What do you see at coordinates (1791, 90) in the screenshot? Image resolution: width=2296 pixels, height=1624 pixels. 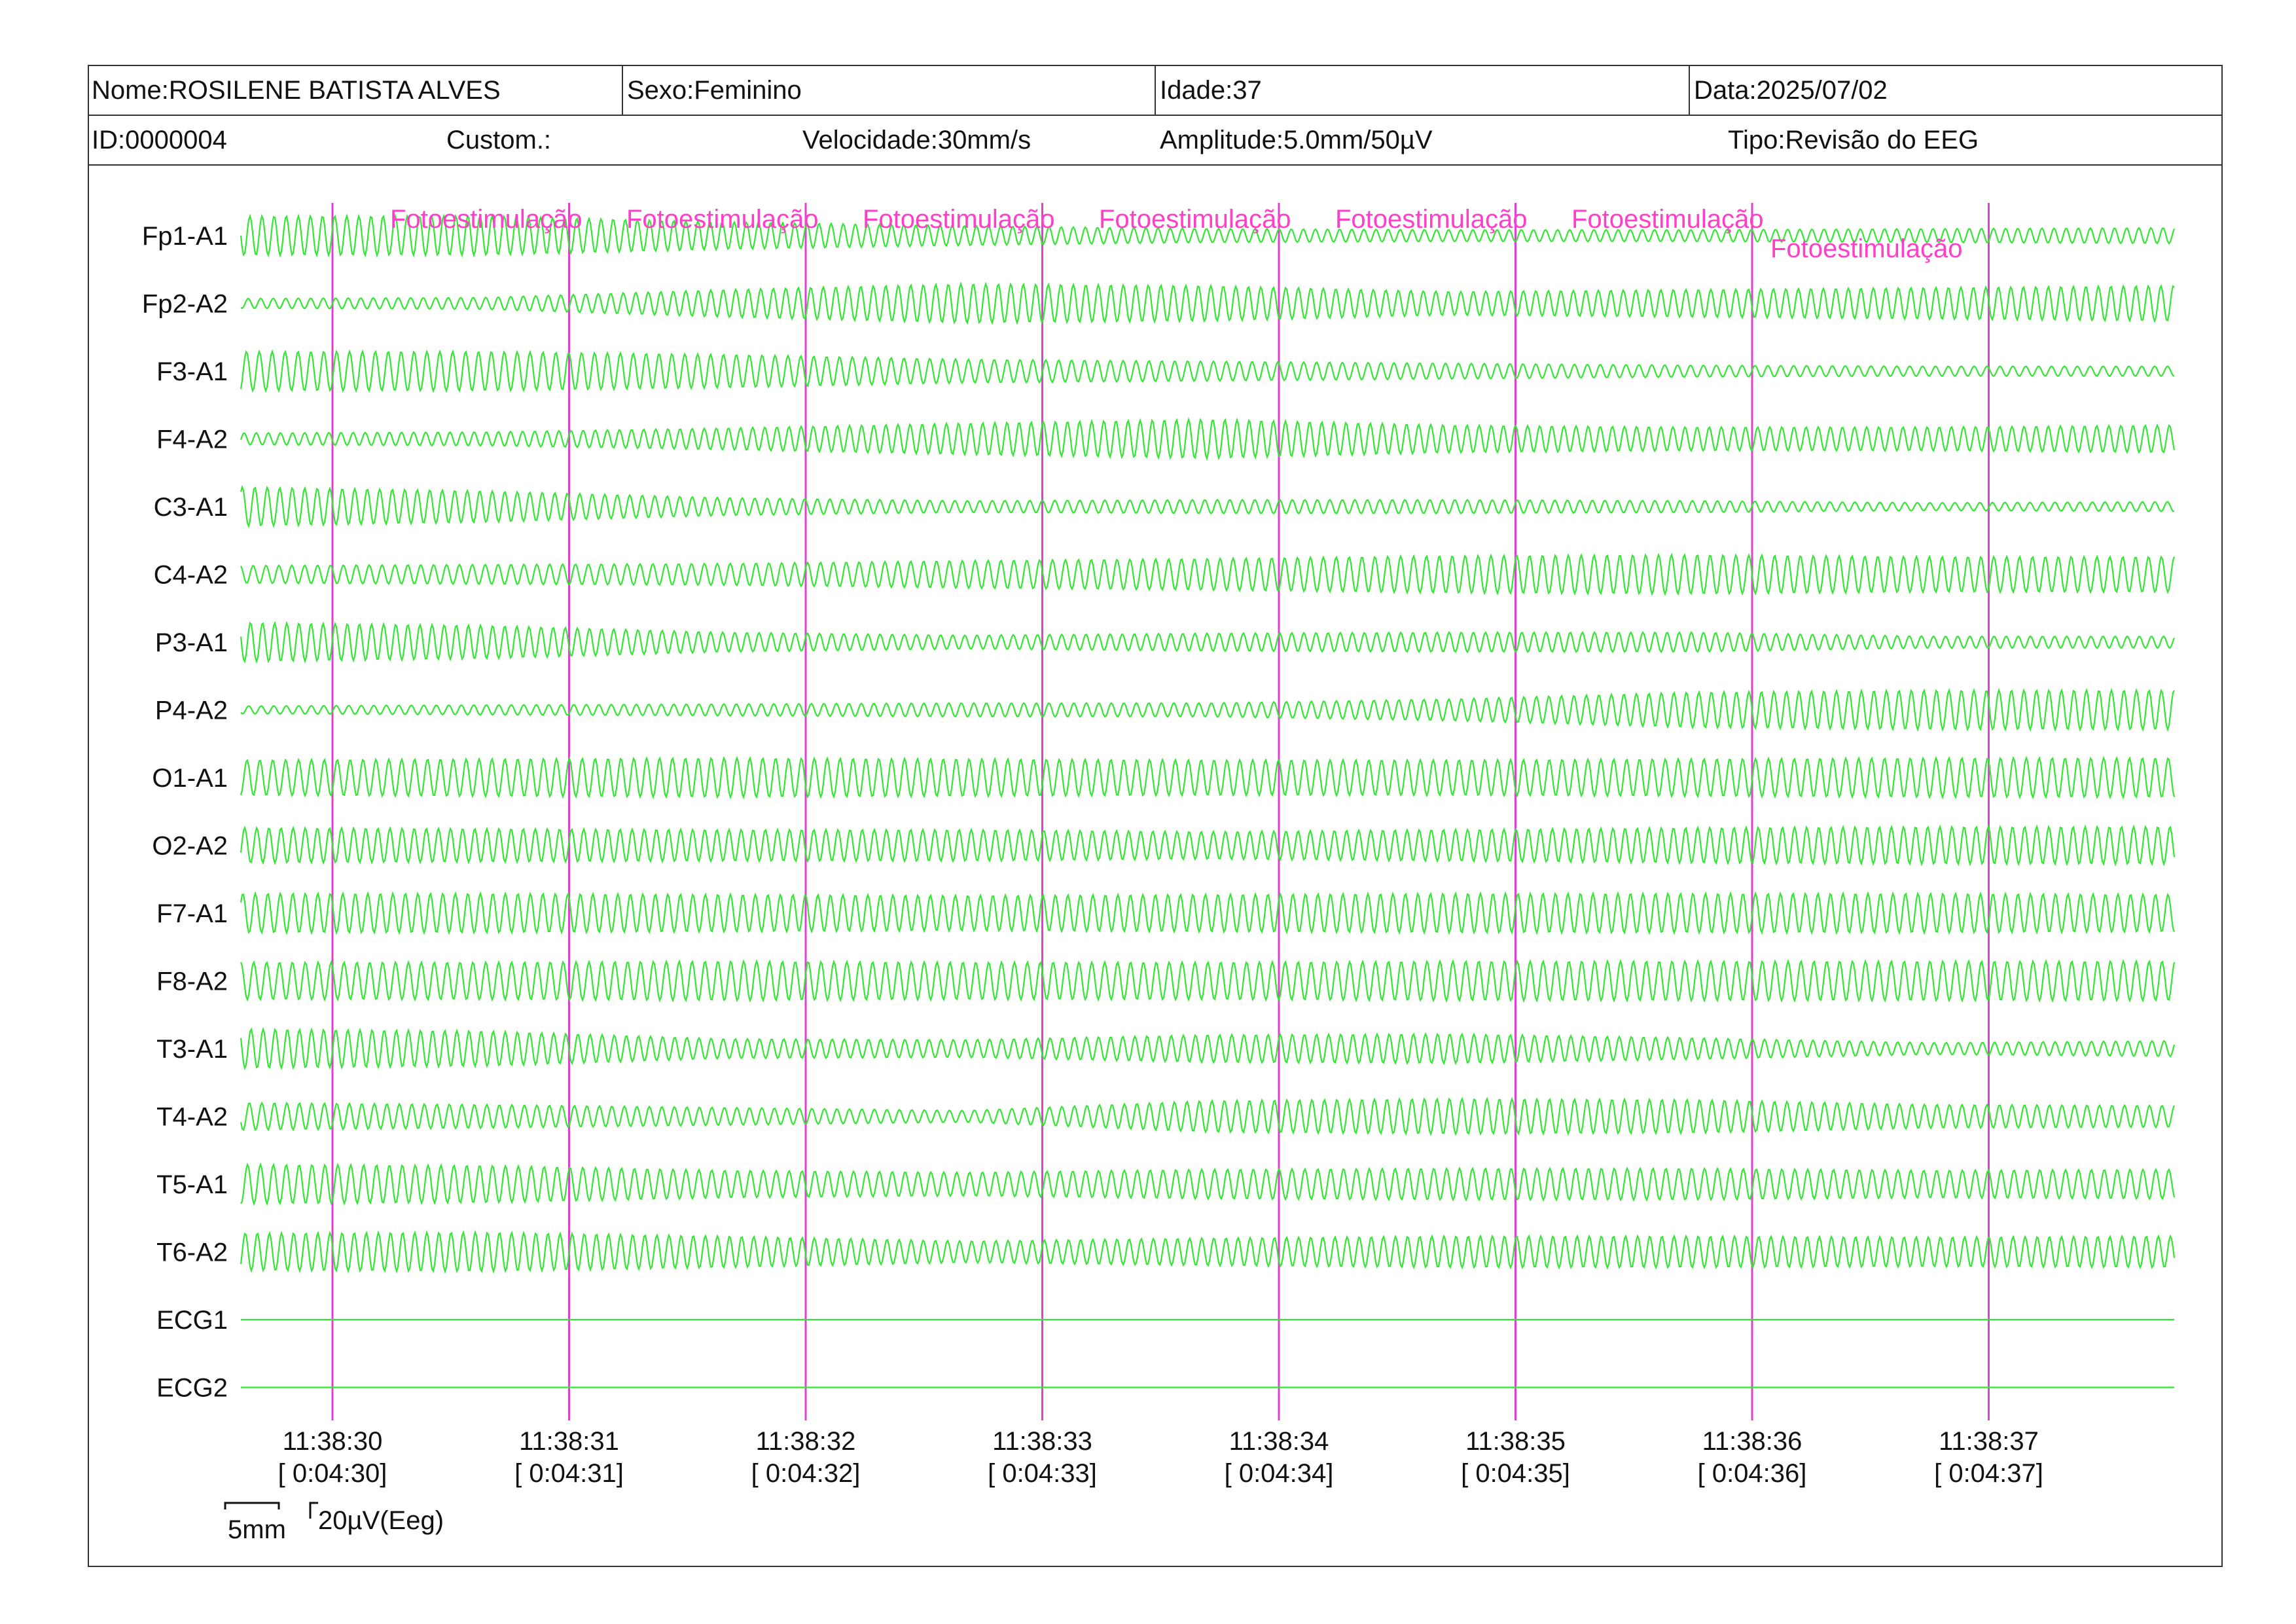 I see `record-date: Data:2025/07/02` at bounding box center [1791, 90].